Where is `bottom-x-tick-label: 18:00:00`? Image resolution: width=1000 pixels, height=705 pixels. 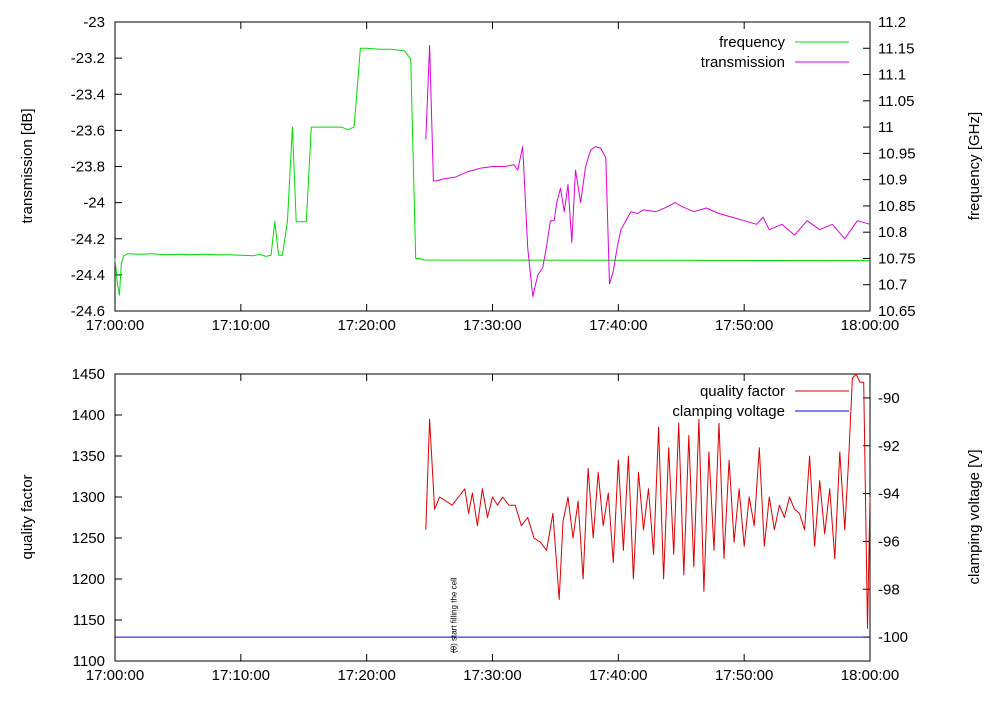 bottom-x-tick-label: 18:00:00 is located at coordinates (870, 675).